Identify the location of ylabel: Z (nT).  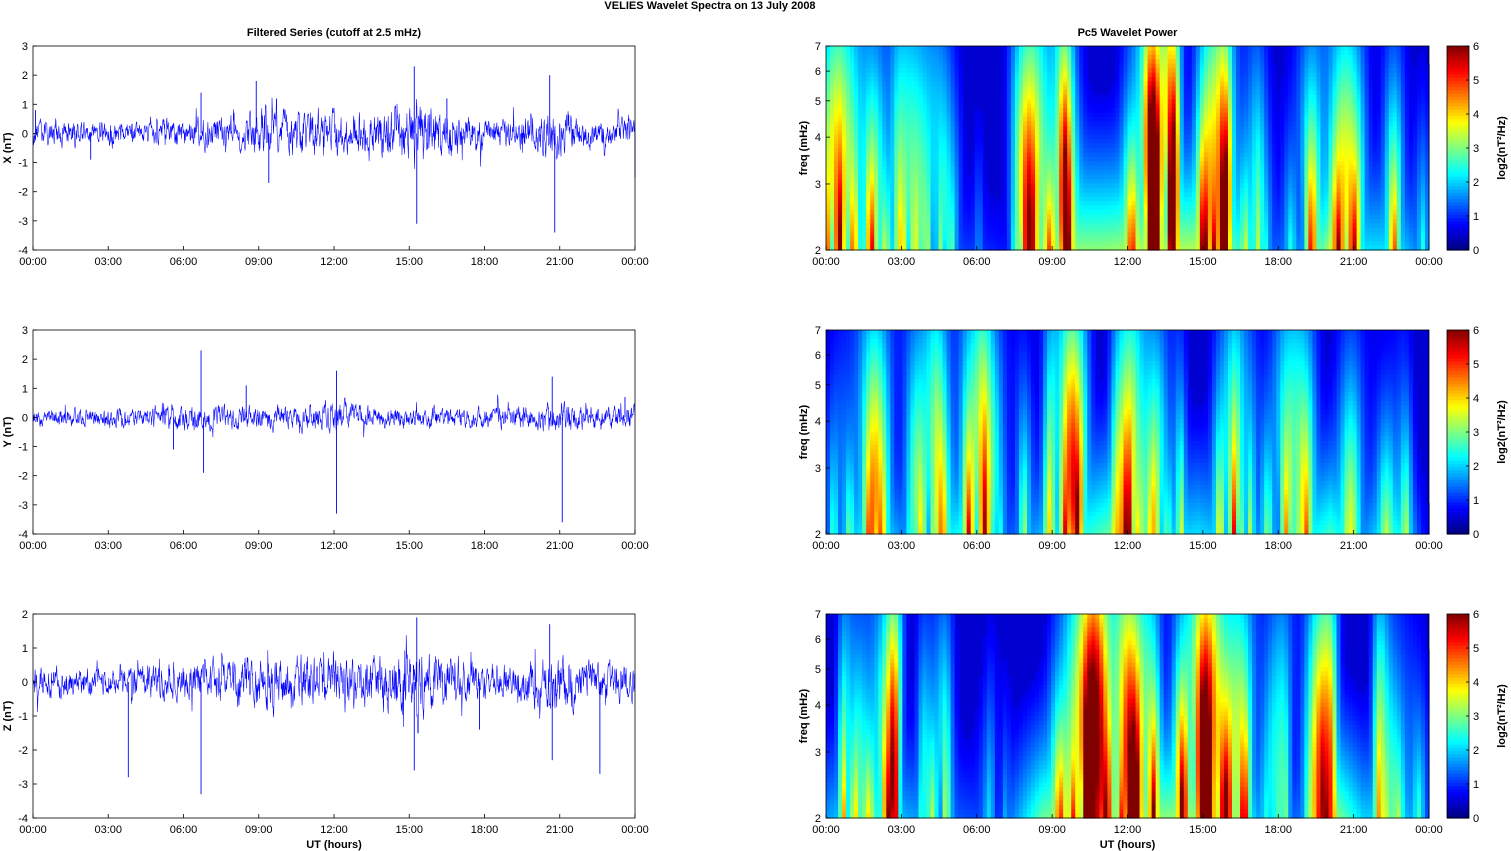
(8, 715).